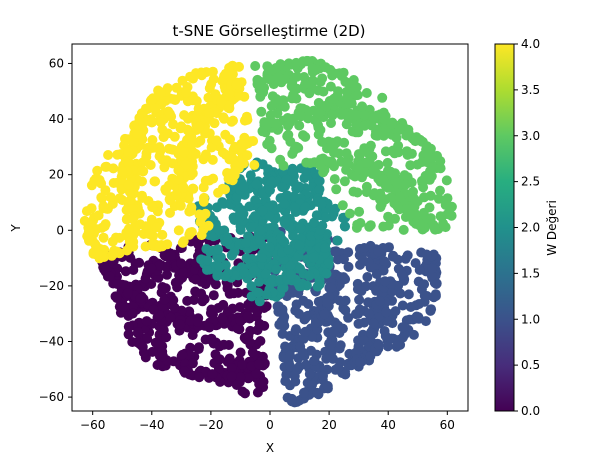  What do you see at coordinates (552, 228) in the screenshot?
I see `colorbar-label: W Değeri` at bounding box center [552, 228].